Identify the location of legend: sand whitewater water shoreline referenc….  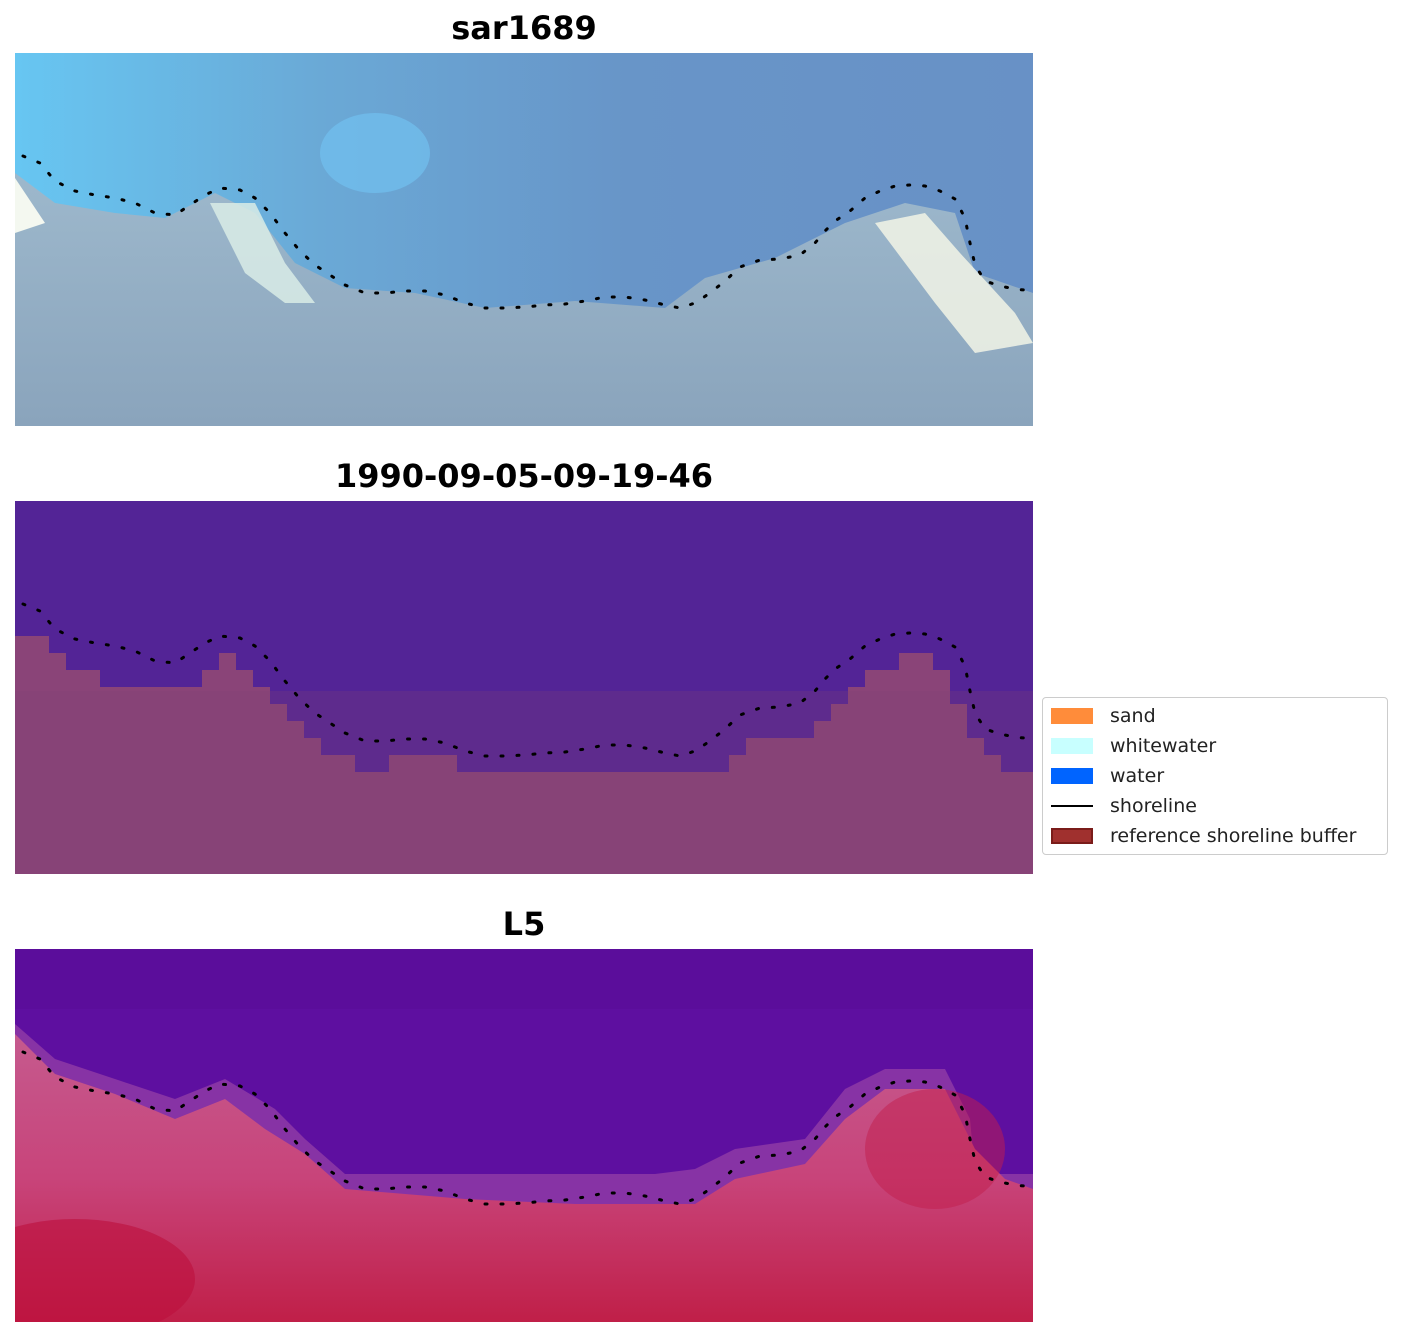
(1215, 776).